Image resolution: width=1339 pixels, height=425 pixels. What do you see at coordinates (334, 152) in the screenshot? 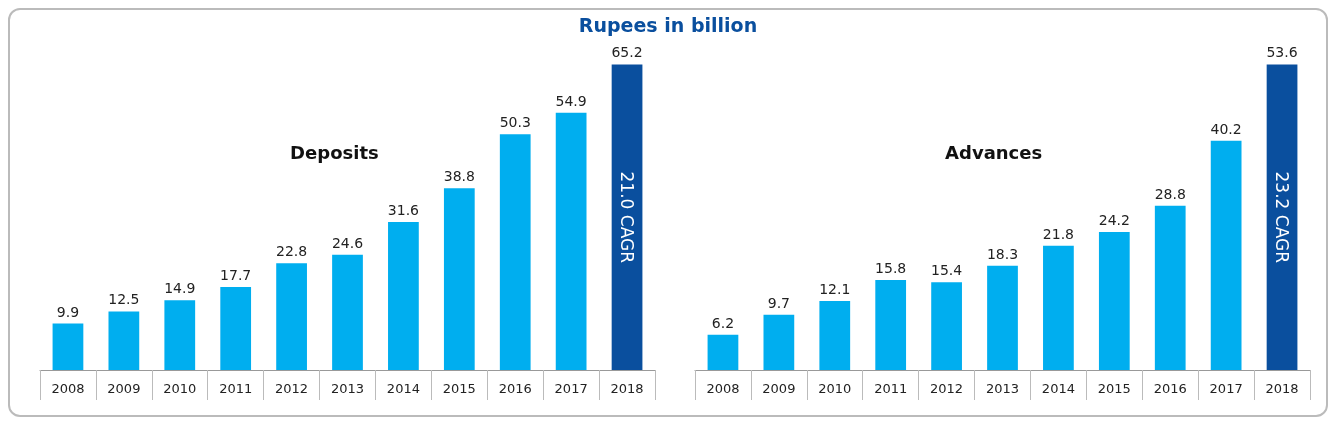
I see `text: Deposits` at bounding box center [334, 152].